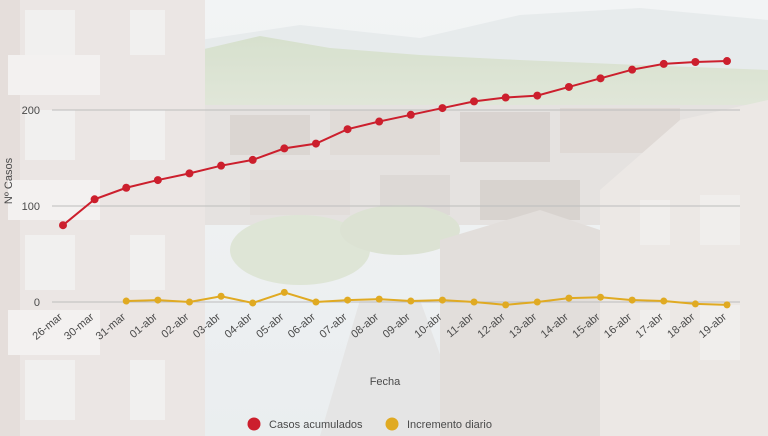  Describe the element at coordinates (449, 425) in the screenshot. I see `legend-label: Incremento diario` at that location.